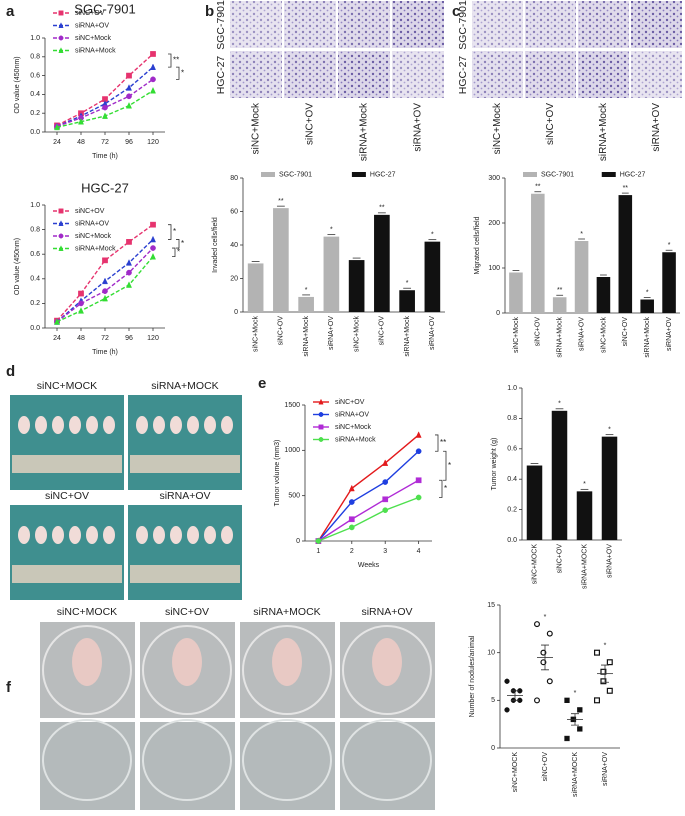 This screenshot has height=816, width=685. I want to click on photo-label: siNC+OV, so click(187, 612).